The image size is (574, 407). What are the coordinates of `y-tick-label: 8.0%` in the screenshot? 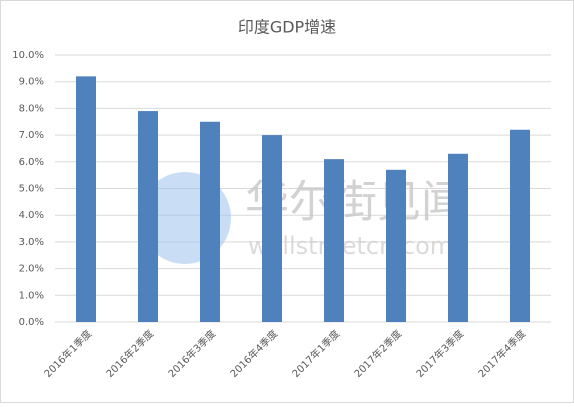 It's located at (31, 108).